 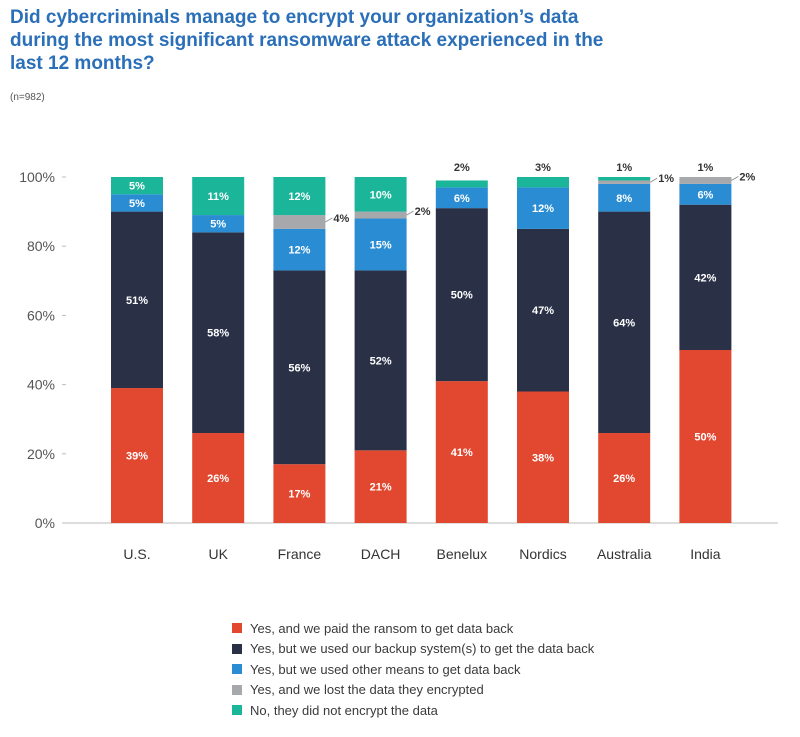 I want to click on legend-item: No, they did not encrypt the data, so click(x=413, y=710).